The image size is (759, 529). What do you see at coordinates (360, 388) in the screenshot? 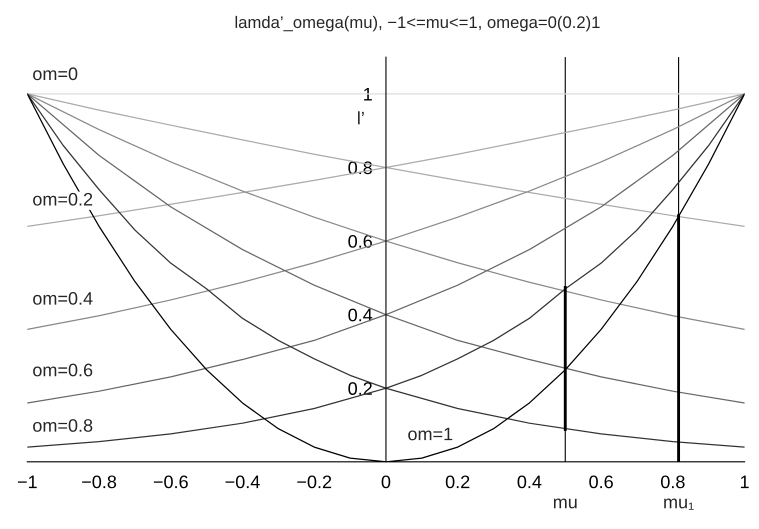
I see `y-tick-label: 0.2` at bounding box center [360, 388].